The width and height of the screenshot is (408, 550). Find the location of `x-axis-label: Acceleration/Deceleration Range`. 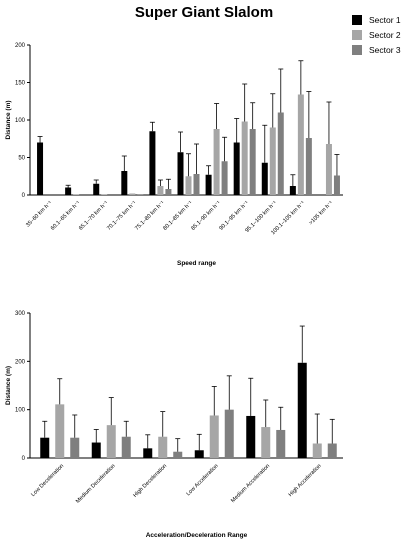

x-axis-label: Acceleration/Deceleration Range is located at coordinates (197, 535).